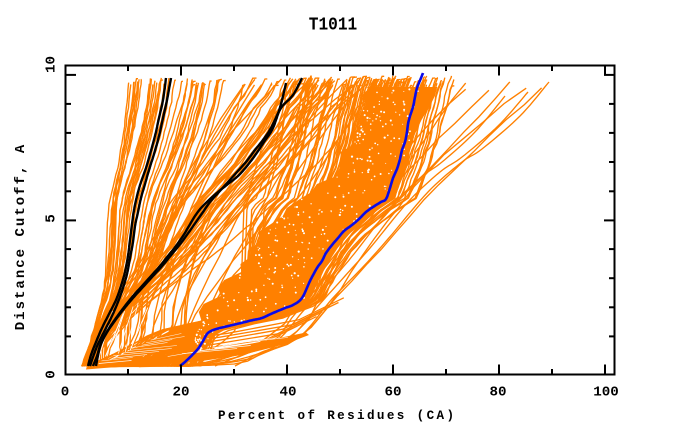 The image size is (680, 445). I want to click on svg-text: 100, so click(606, 392).